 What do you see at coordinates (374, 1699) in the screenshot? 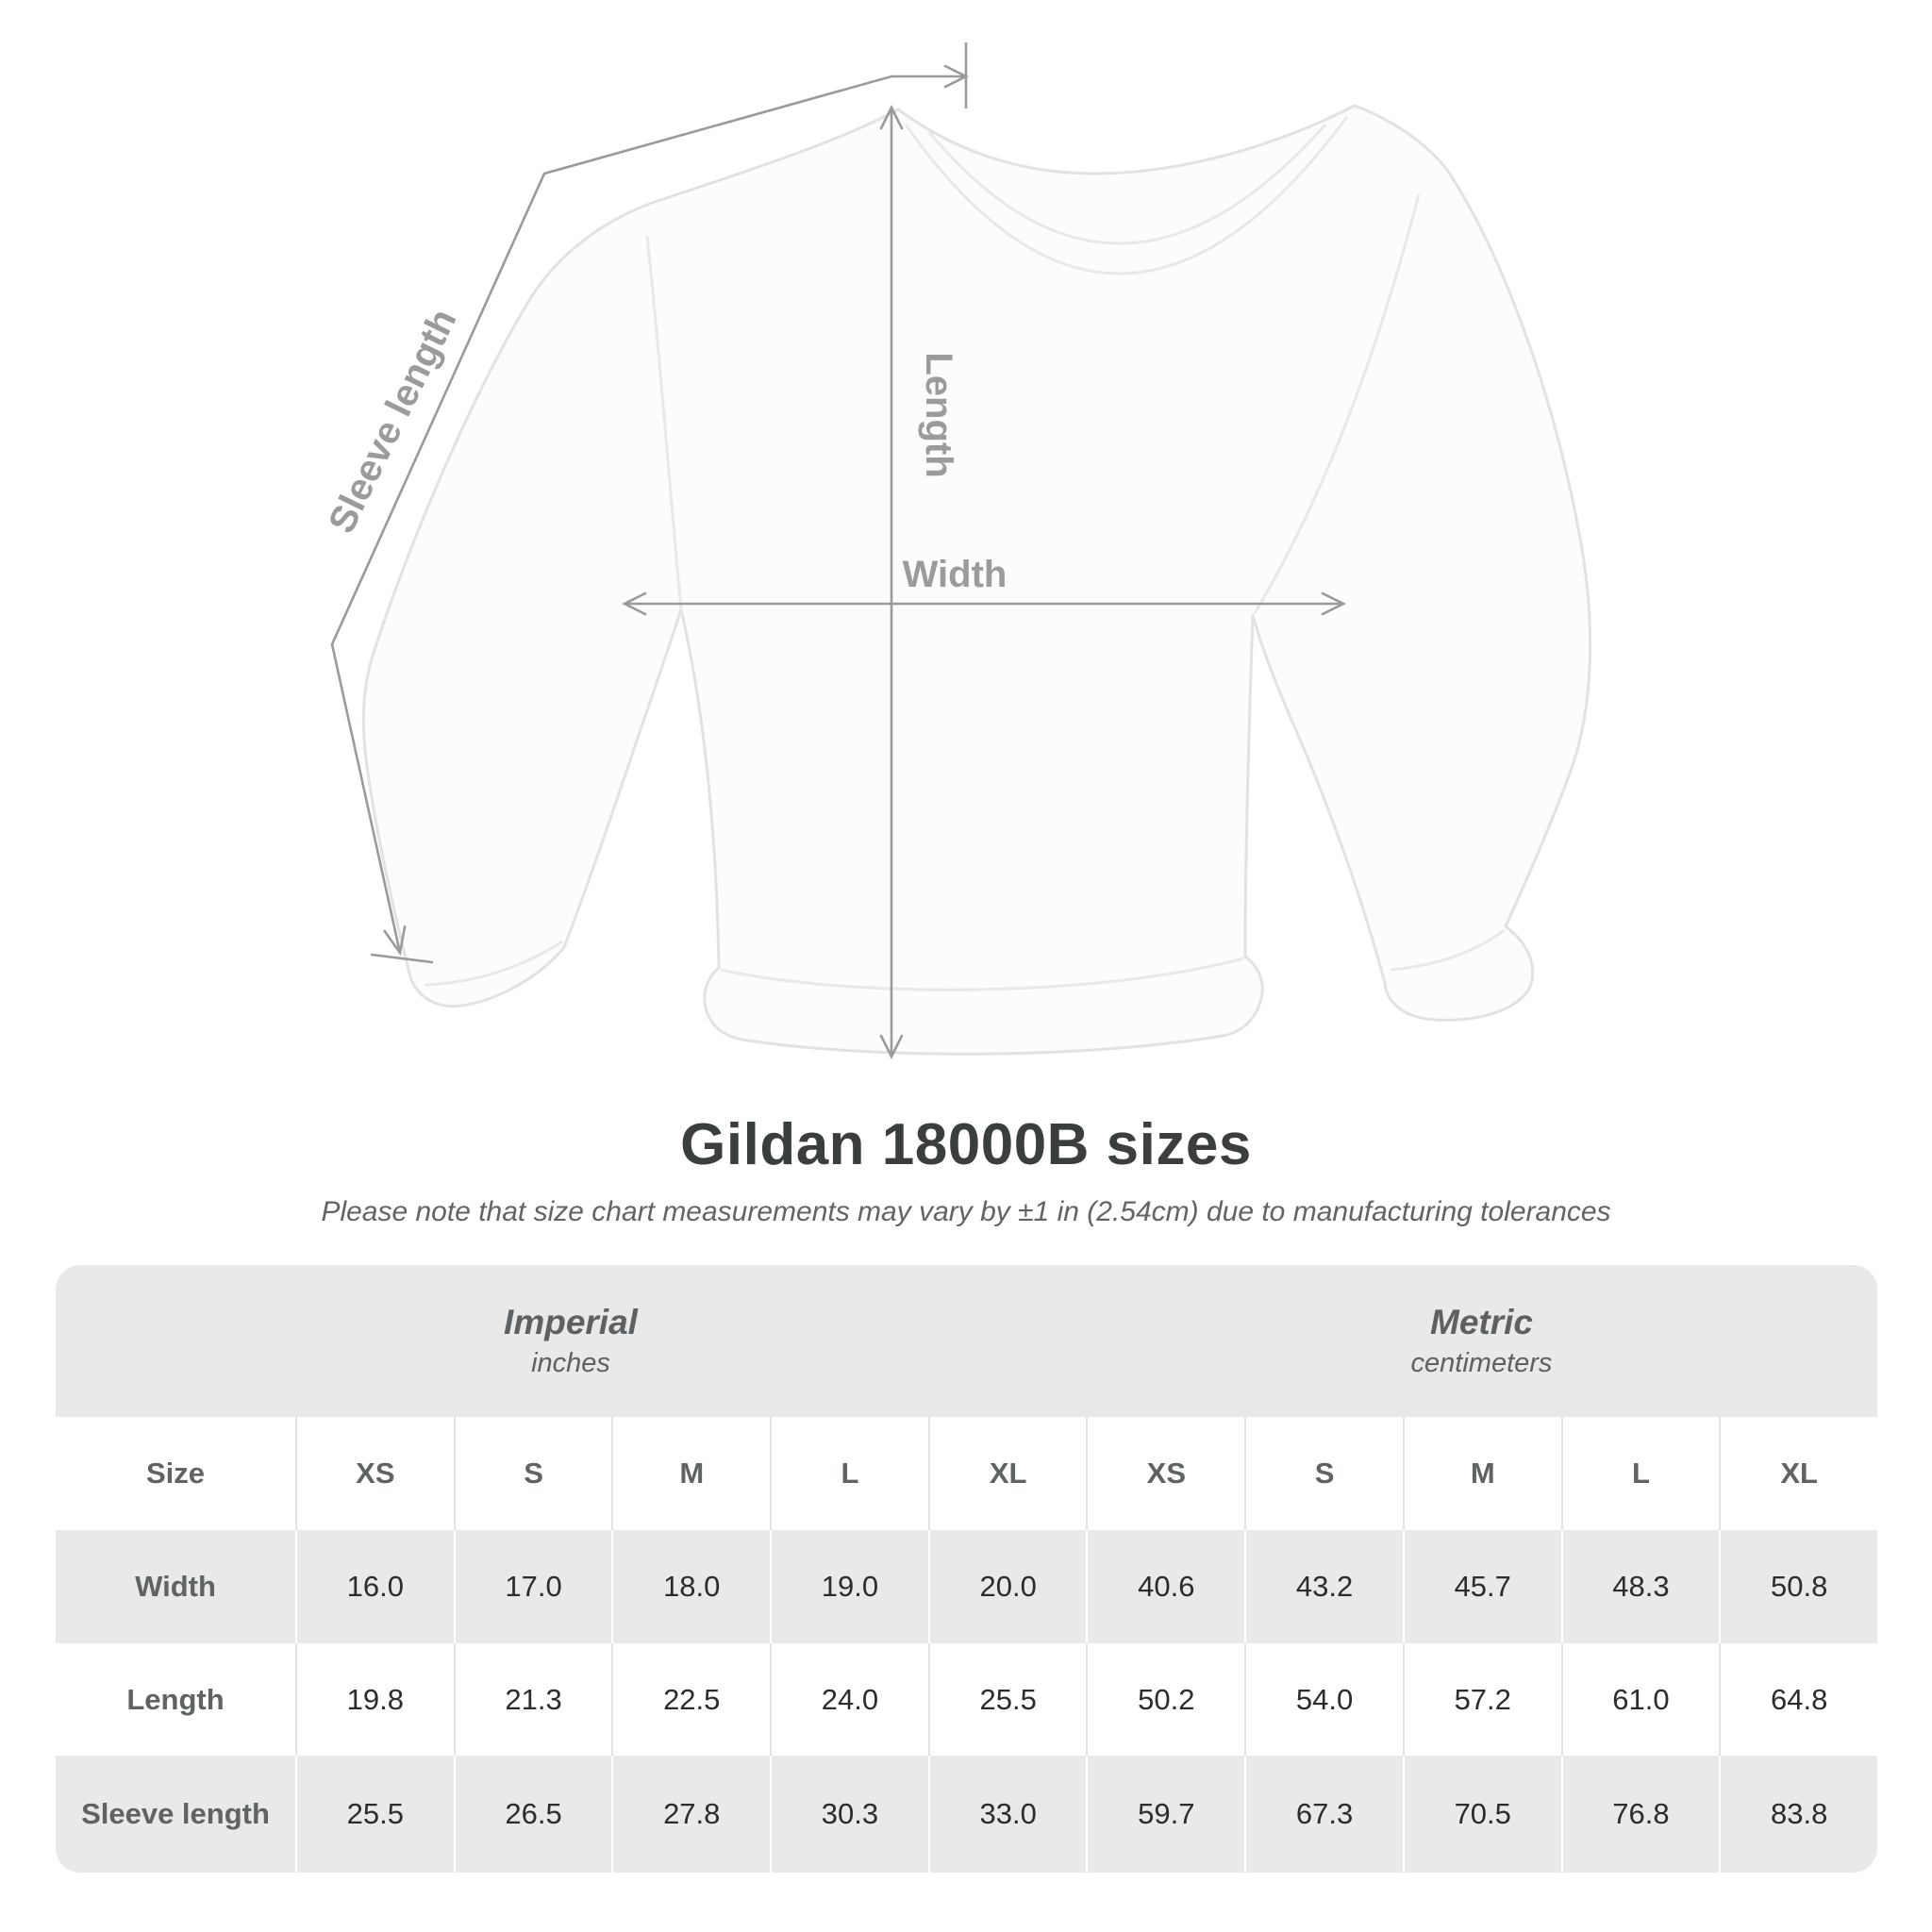
I see `table-cell: 19.8` at bounding box center [374, 1699].